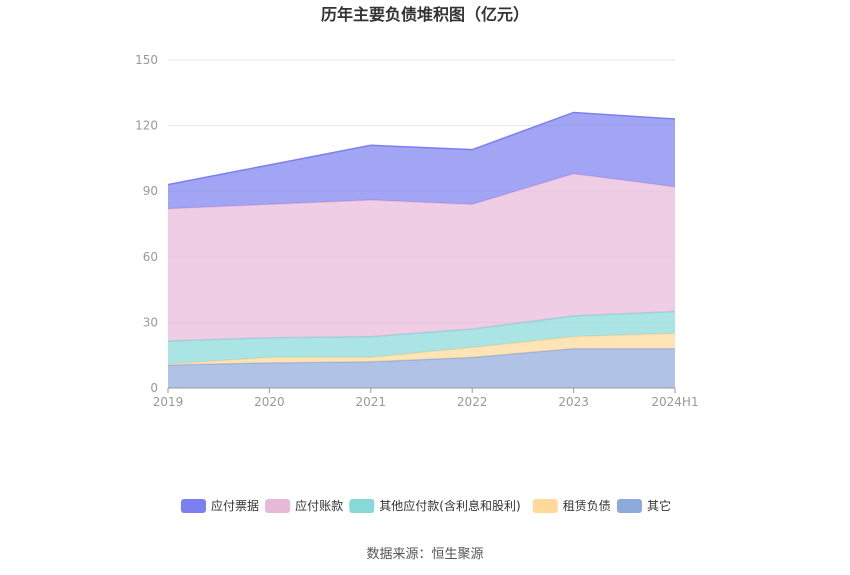  What do you see at coordinates (371, 402) in the screenshot?
I see `x-tick-label: 2021` at bounding box center [371, 402].